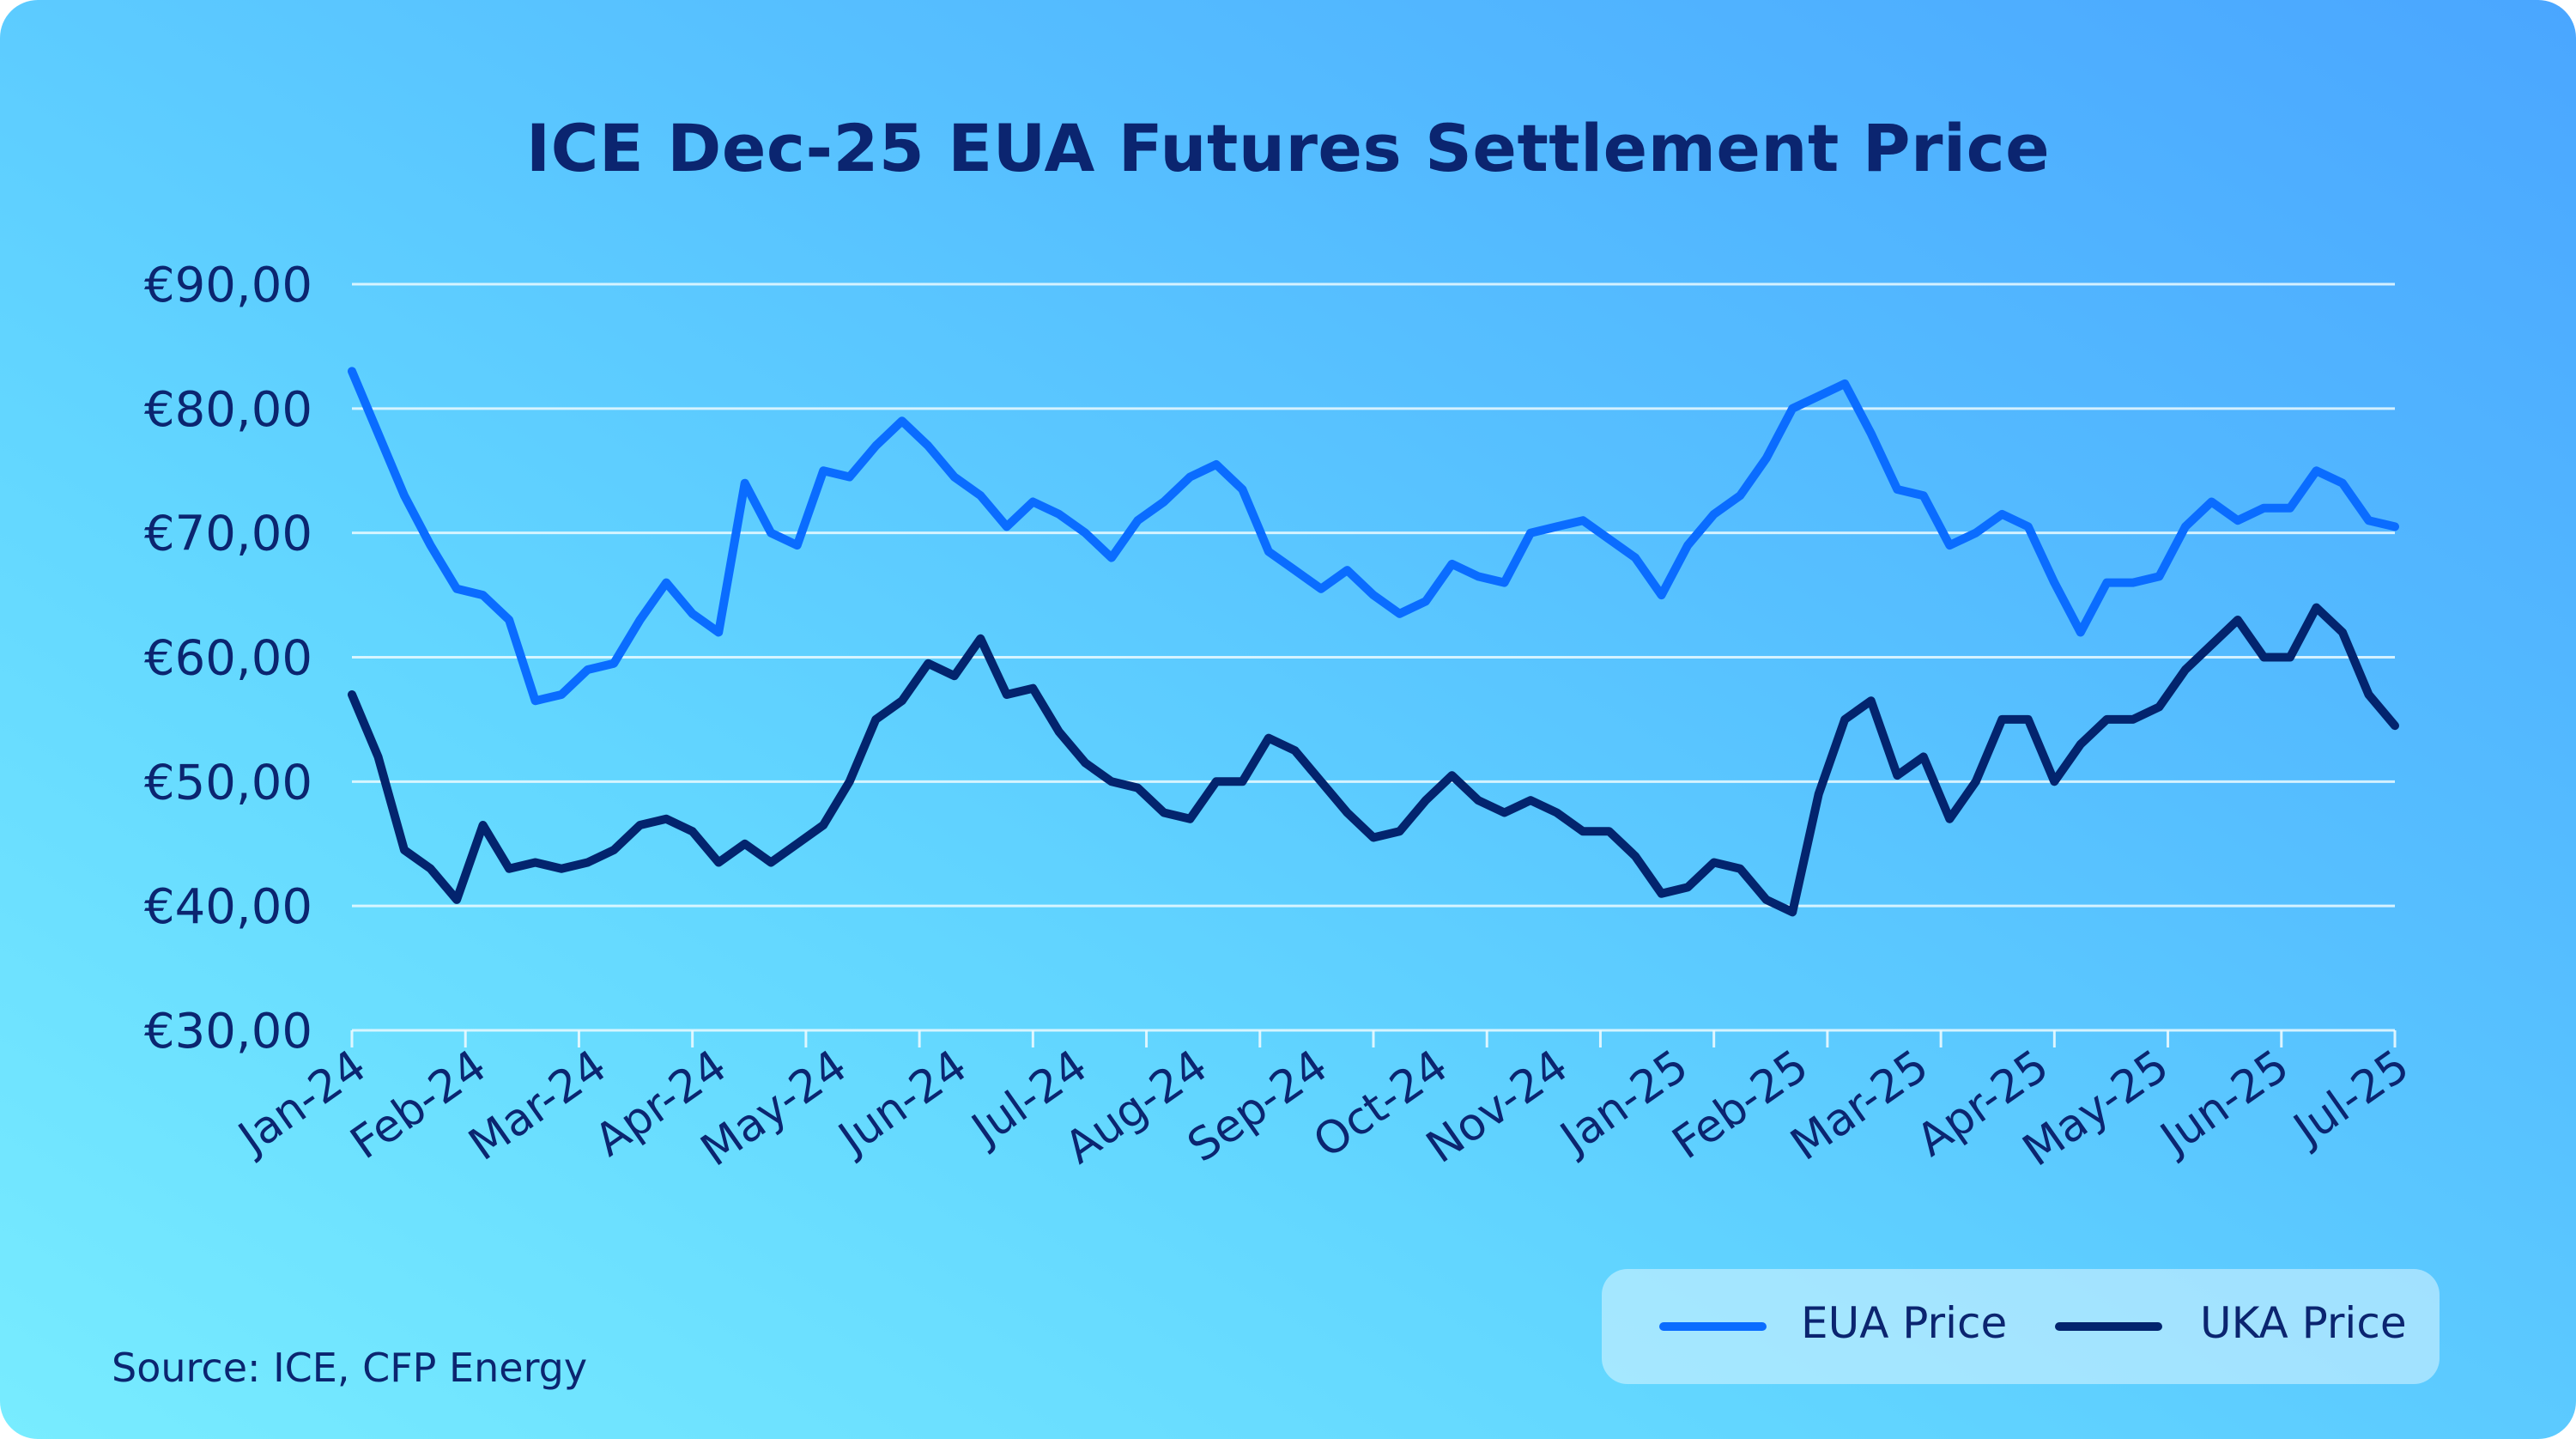 This screenshot has width=2576, height=1439. What do you see at coordinates (2021, 1326) in the screenshot?
I see `legend: EUA Price UKA Price` at bounding box center [2021, 1326].